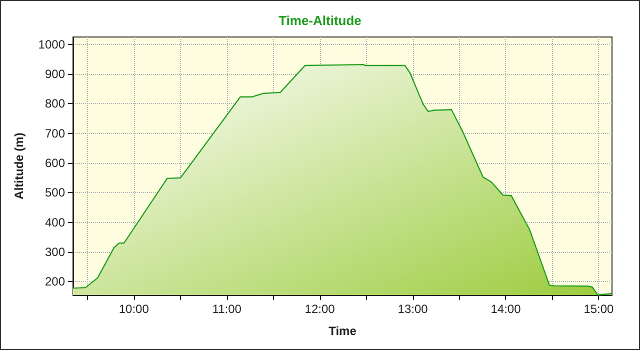  Describe the element at coordinates (55, 252) in the screenshot. I see `y-tick-label: 300` at that location.